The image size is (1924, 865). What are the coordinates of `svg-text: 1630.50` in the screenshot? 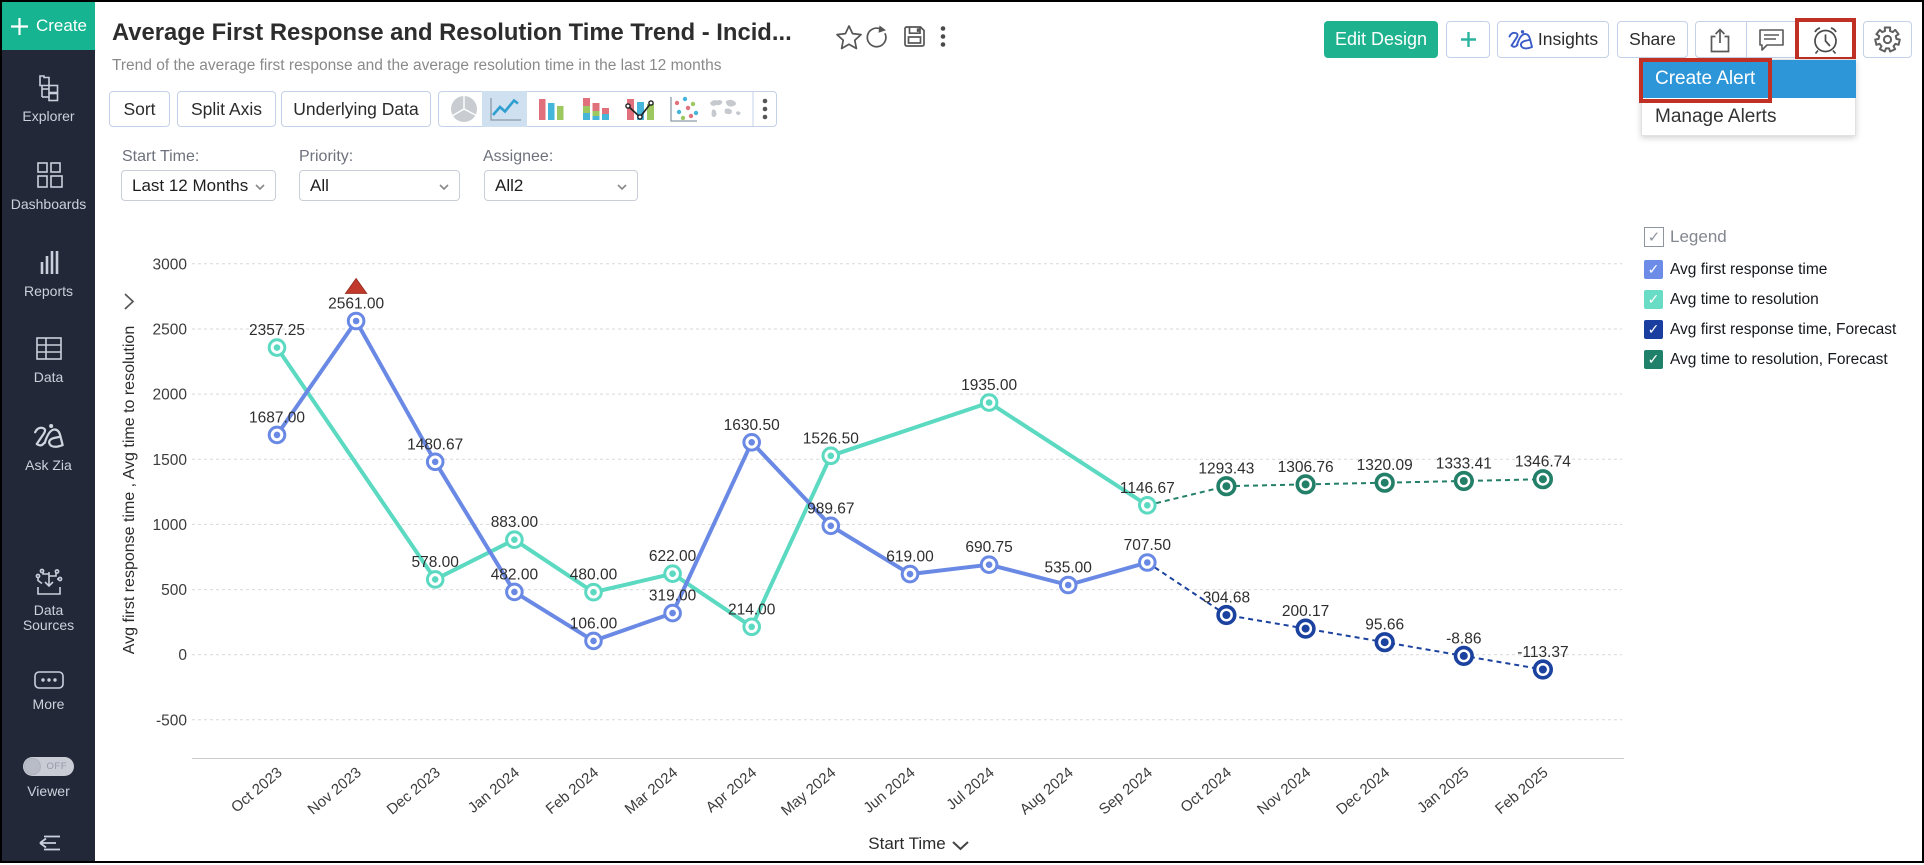 It's located at (752, 425).